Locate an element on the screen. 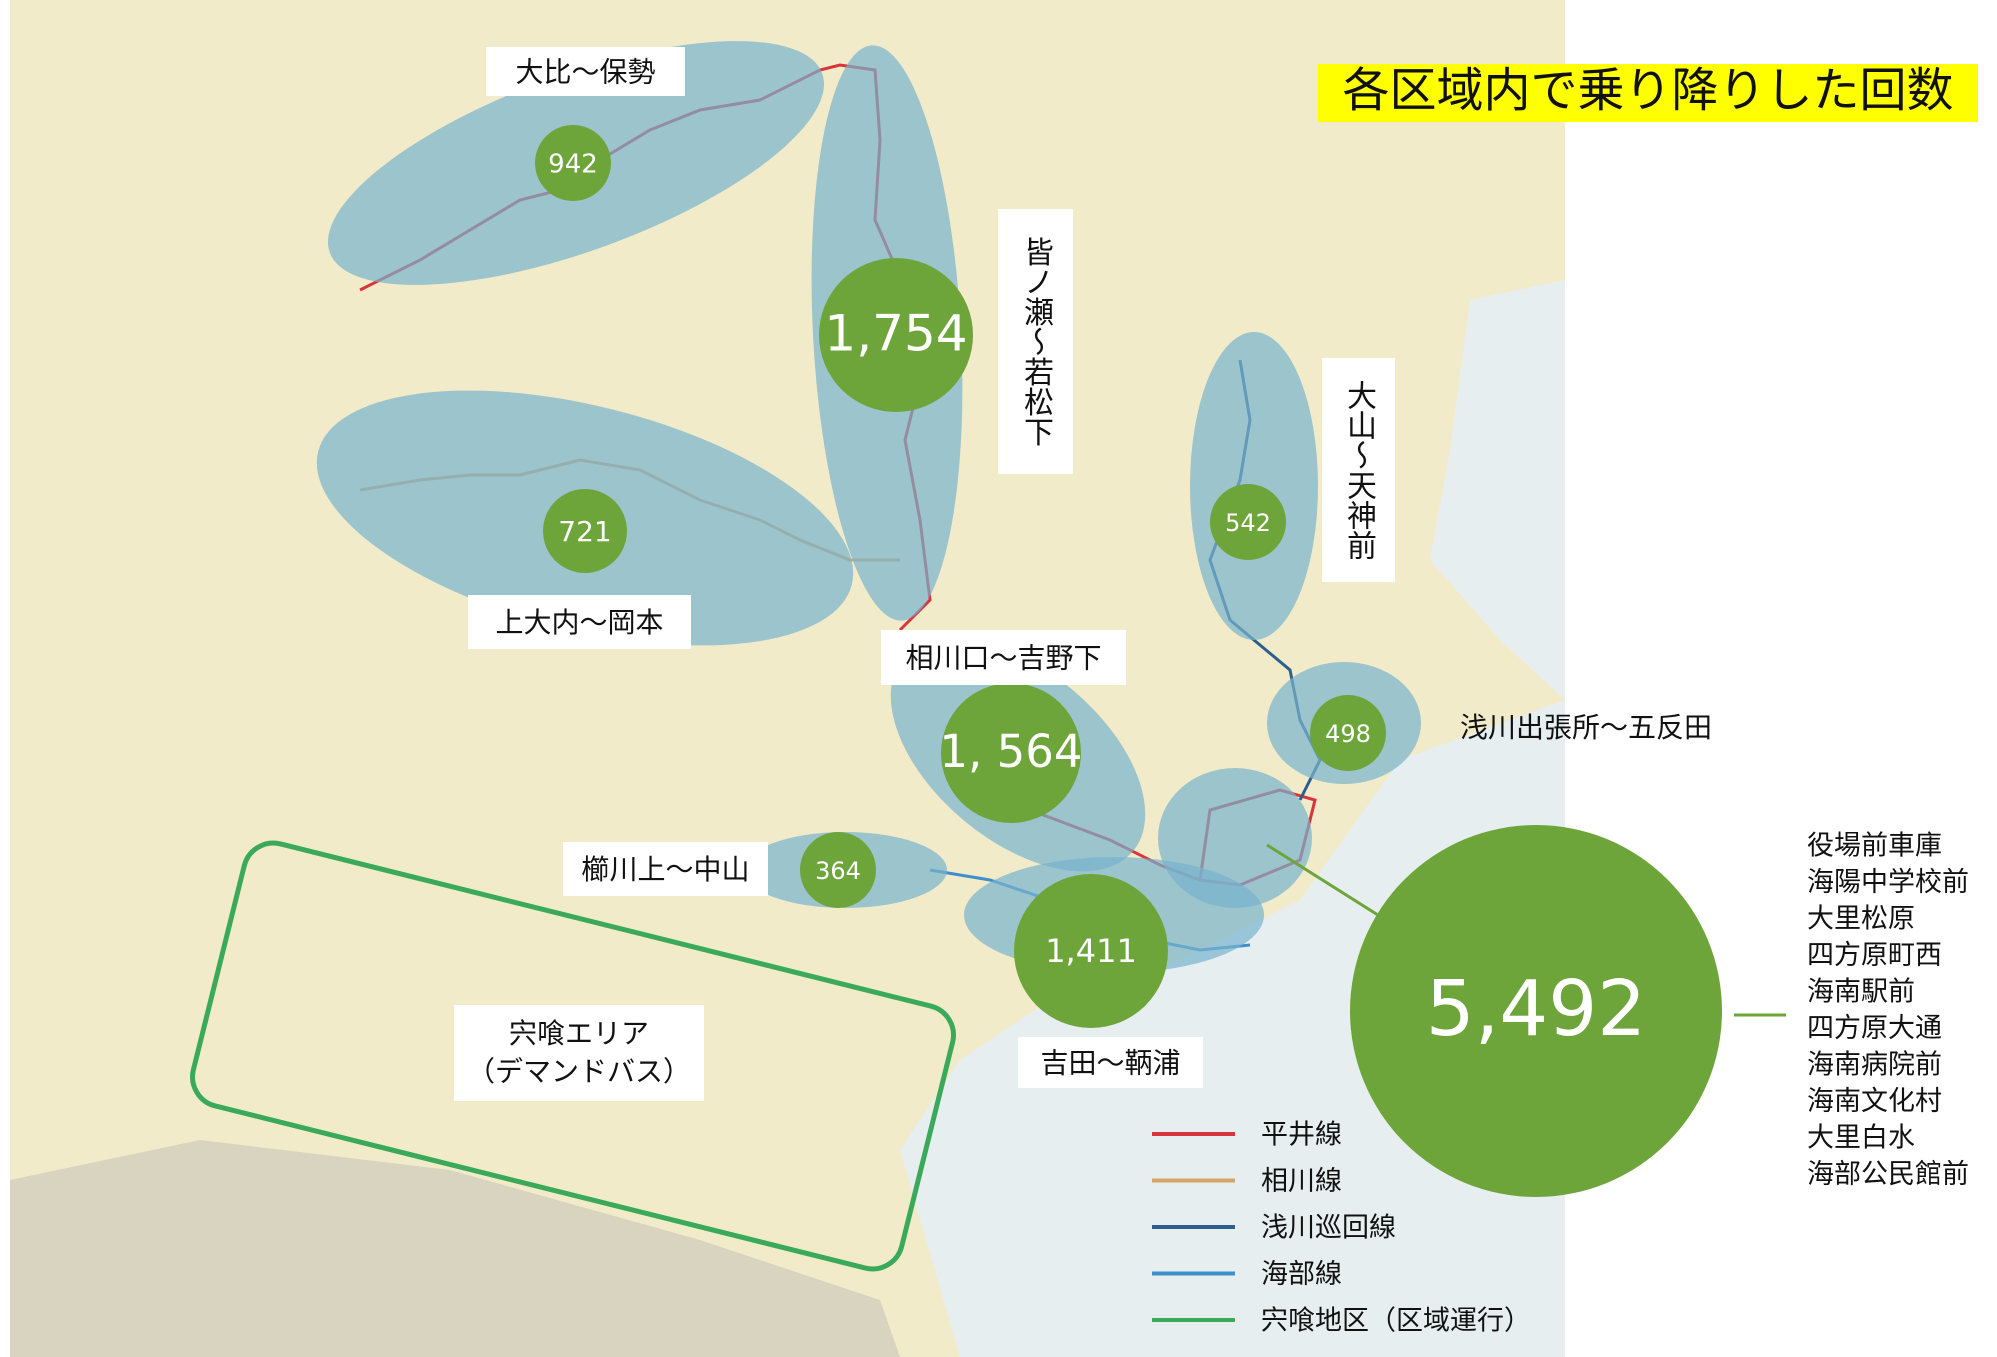 The width and height of the screenshot is (1997, 1357). demand-label: 宍喰エリア is located at coordinates (579, 1033).